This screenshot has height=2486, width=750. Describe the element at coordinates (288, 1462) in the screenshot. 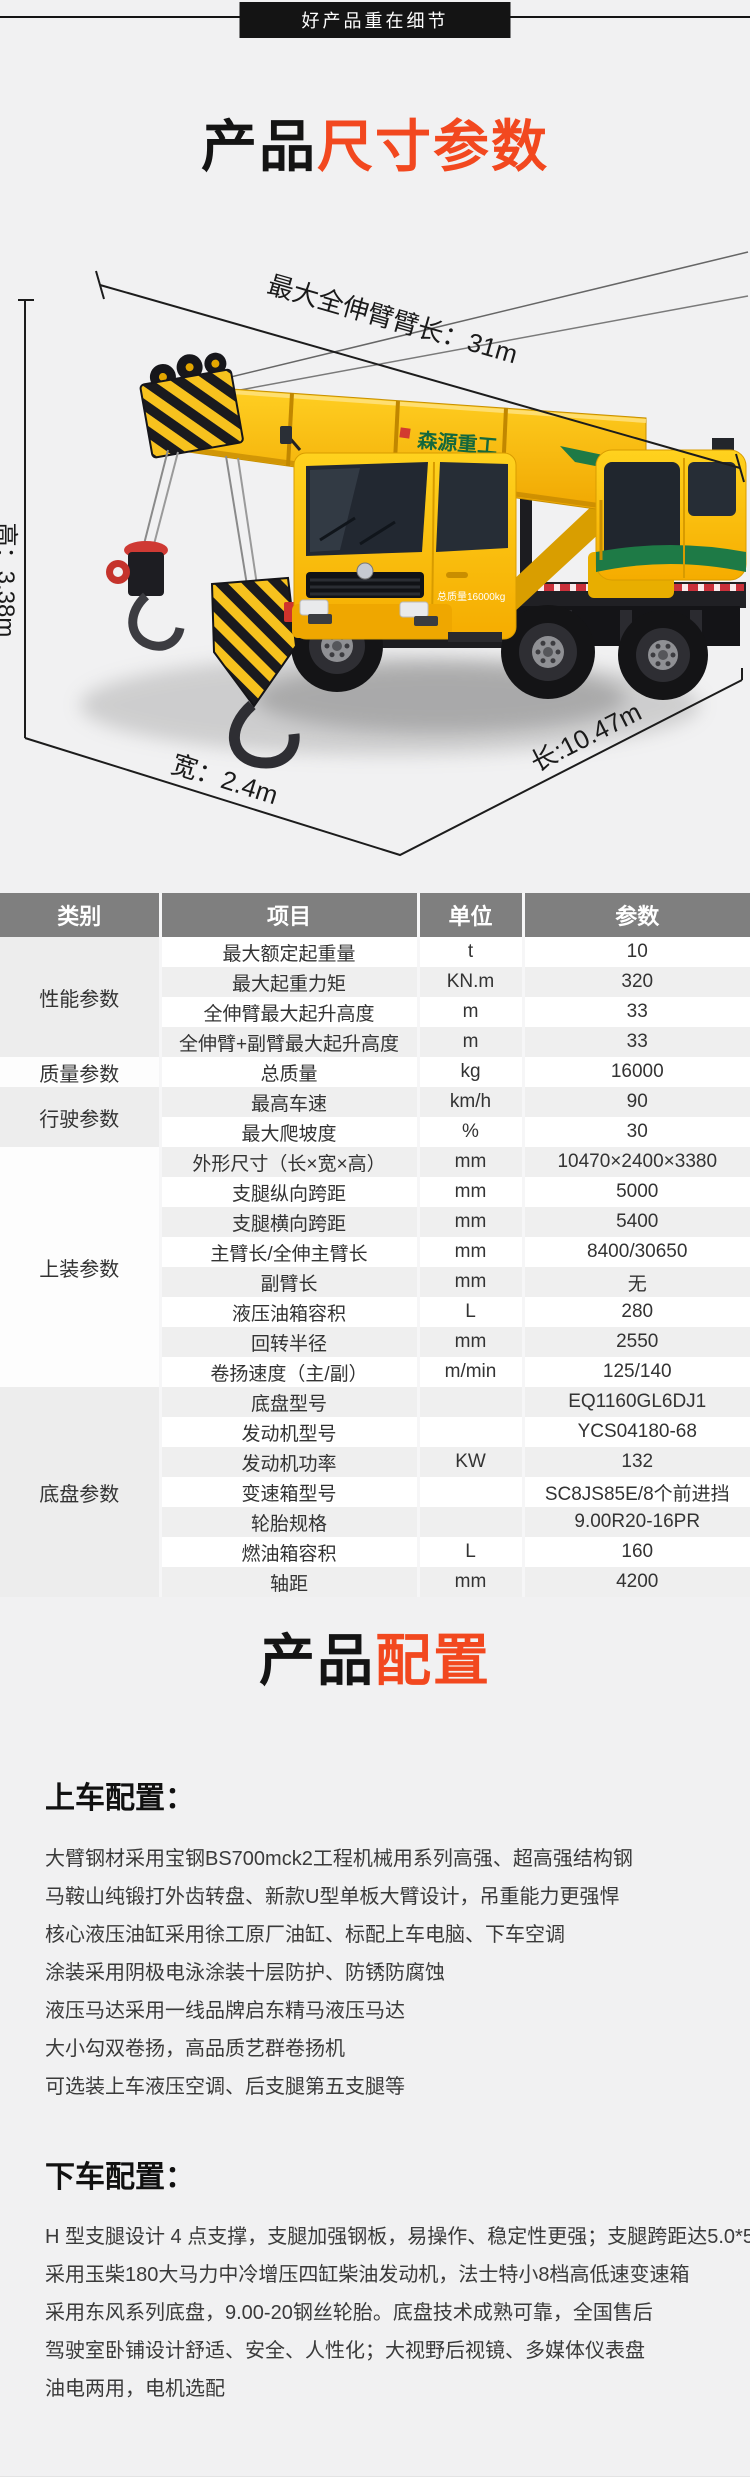

I see `spec-item-cell: 发动机功率` at that location.